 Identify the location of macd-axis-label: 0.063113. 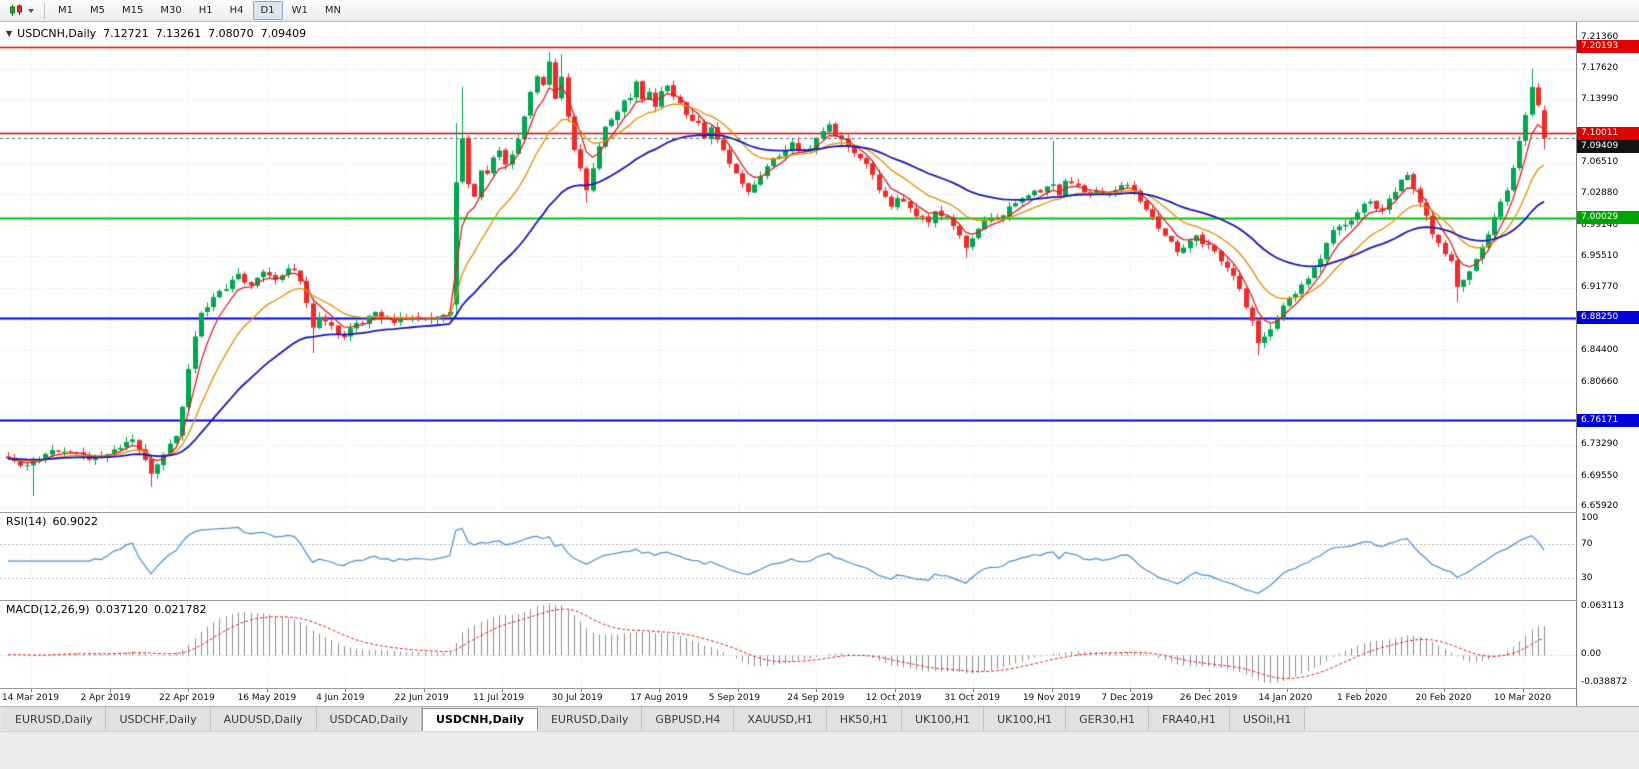
(1602, 606).